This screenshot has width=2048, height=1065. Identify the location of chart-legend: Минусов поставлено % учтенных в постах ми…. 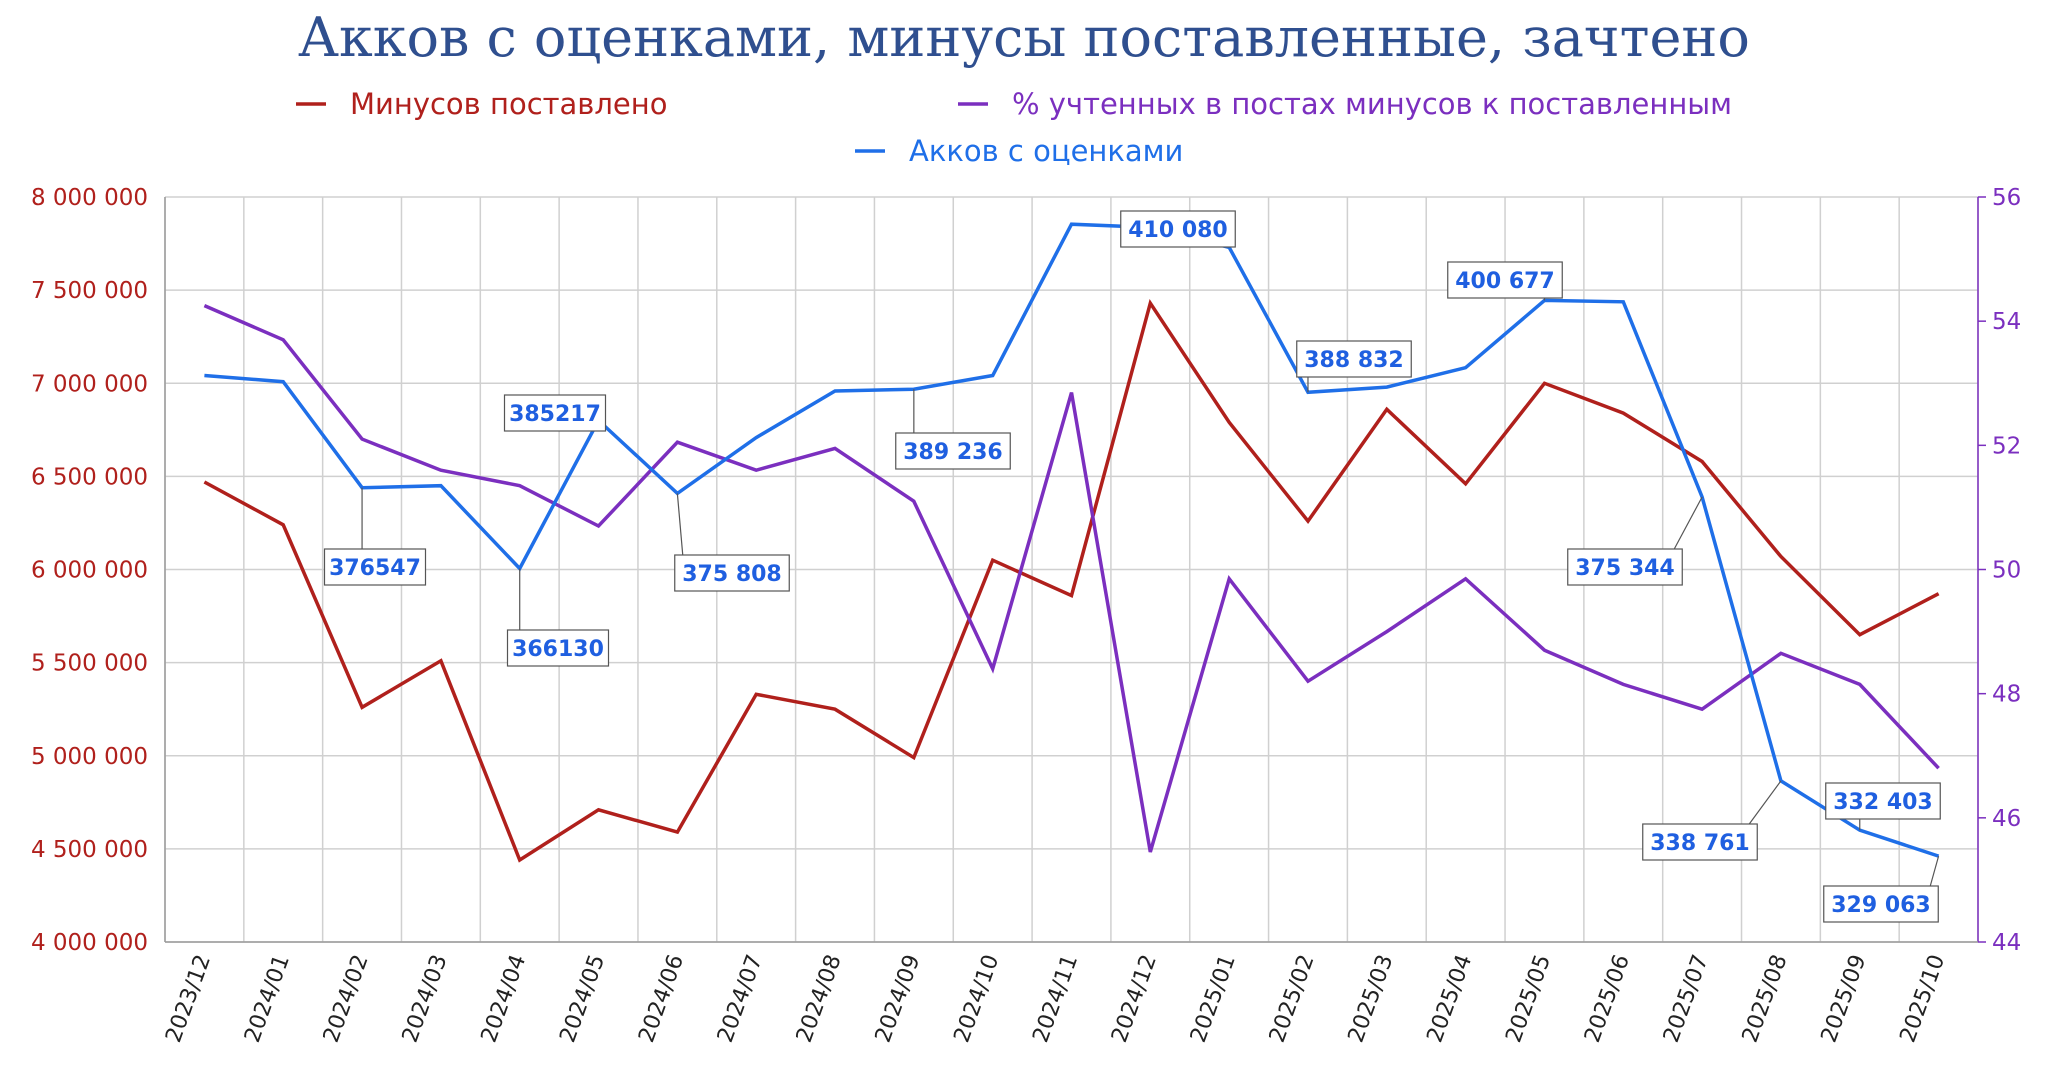
(1014, 127).